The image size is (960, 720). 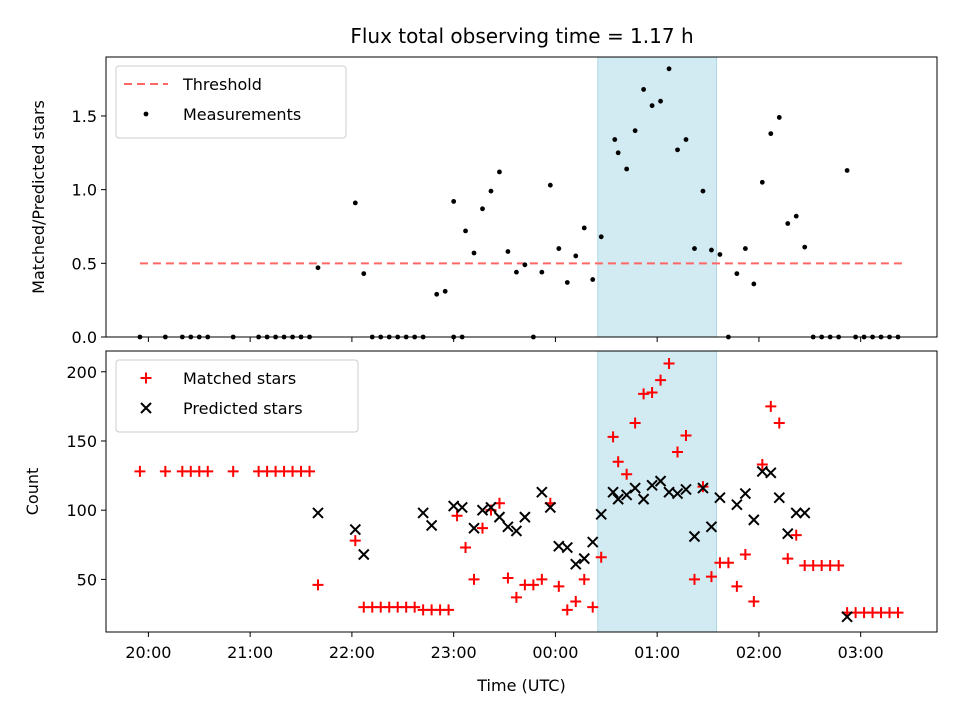 I want to click on legend: Matched stars Predicted stars, so click(x=237, y=396).